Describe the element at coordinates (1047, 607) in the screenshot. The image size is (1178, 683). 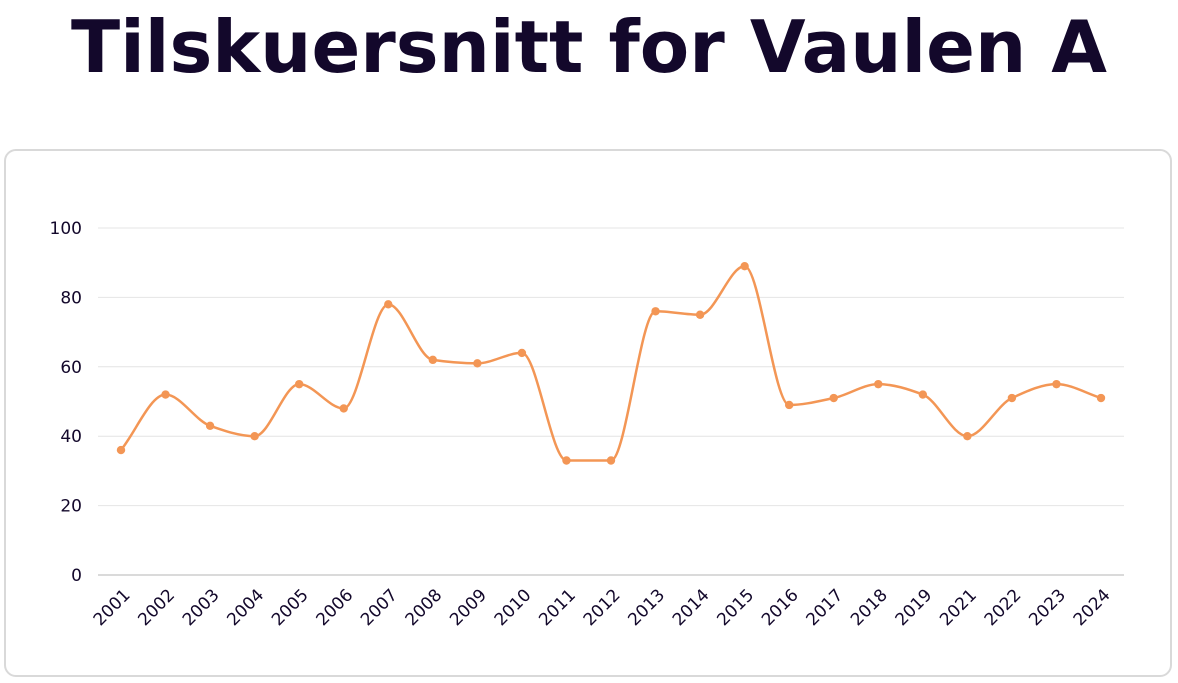
I see `x-tick-label: 2023` at that location.